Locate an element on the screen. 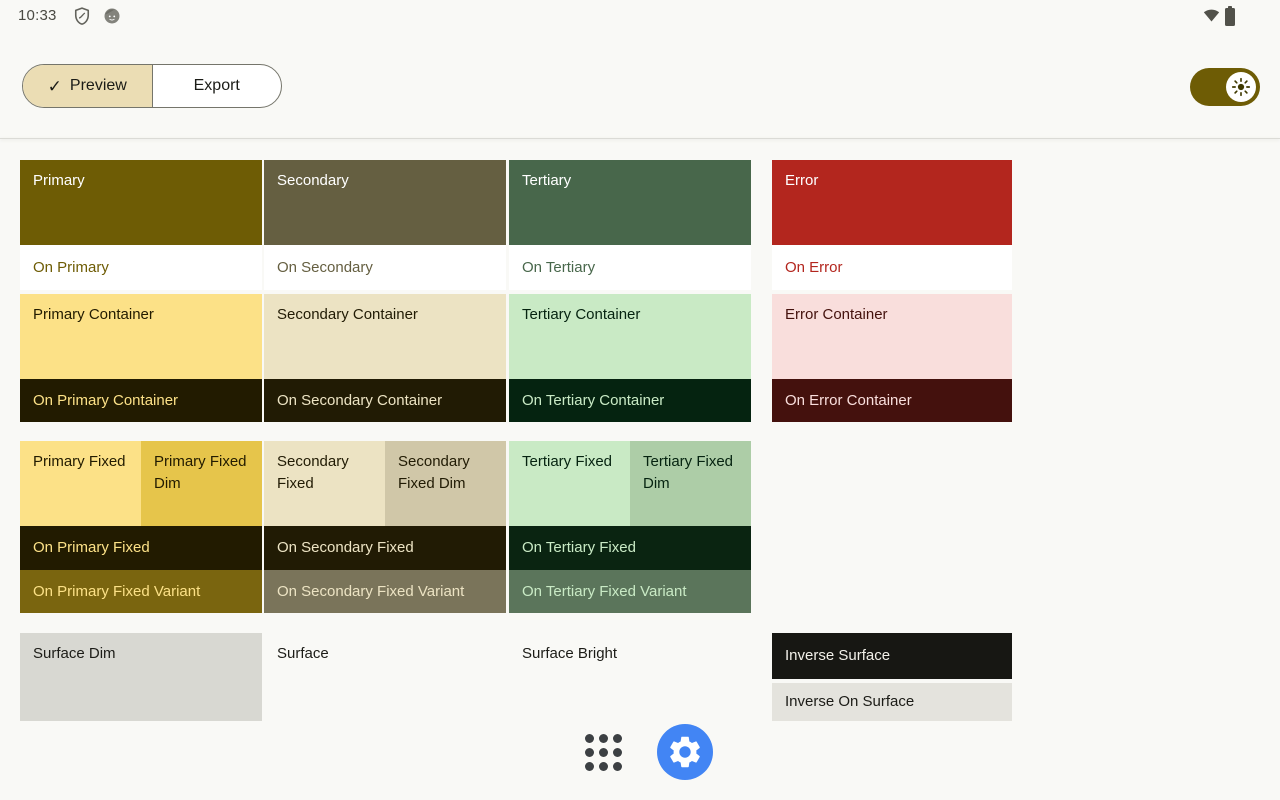 The image size is (1280, 800). swatch-secondary-container: Secondary Container is located at coordinates (385, 336).